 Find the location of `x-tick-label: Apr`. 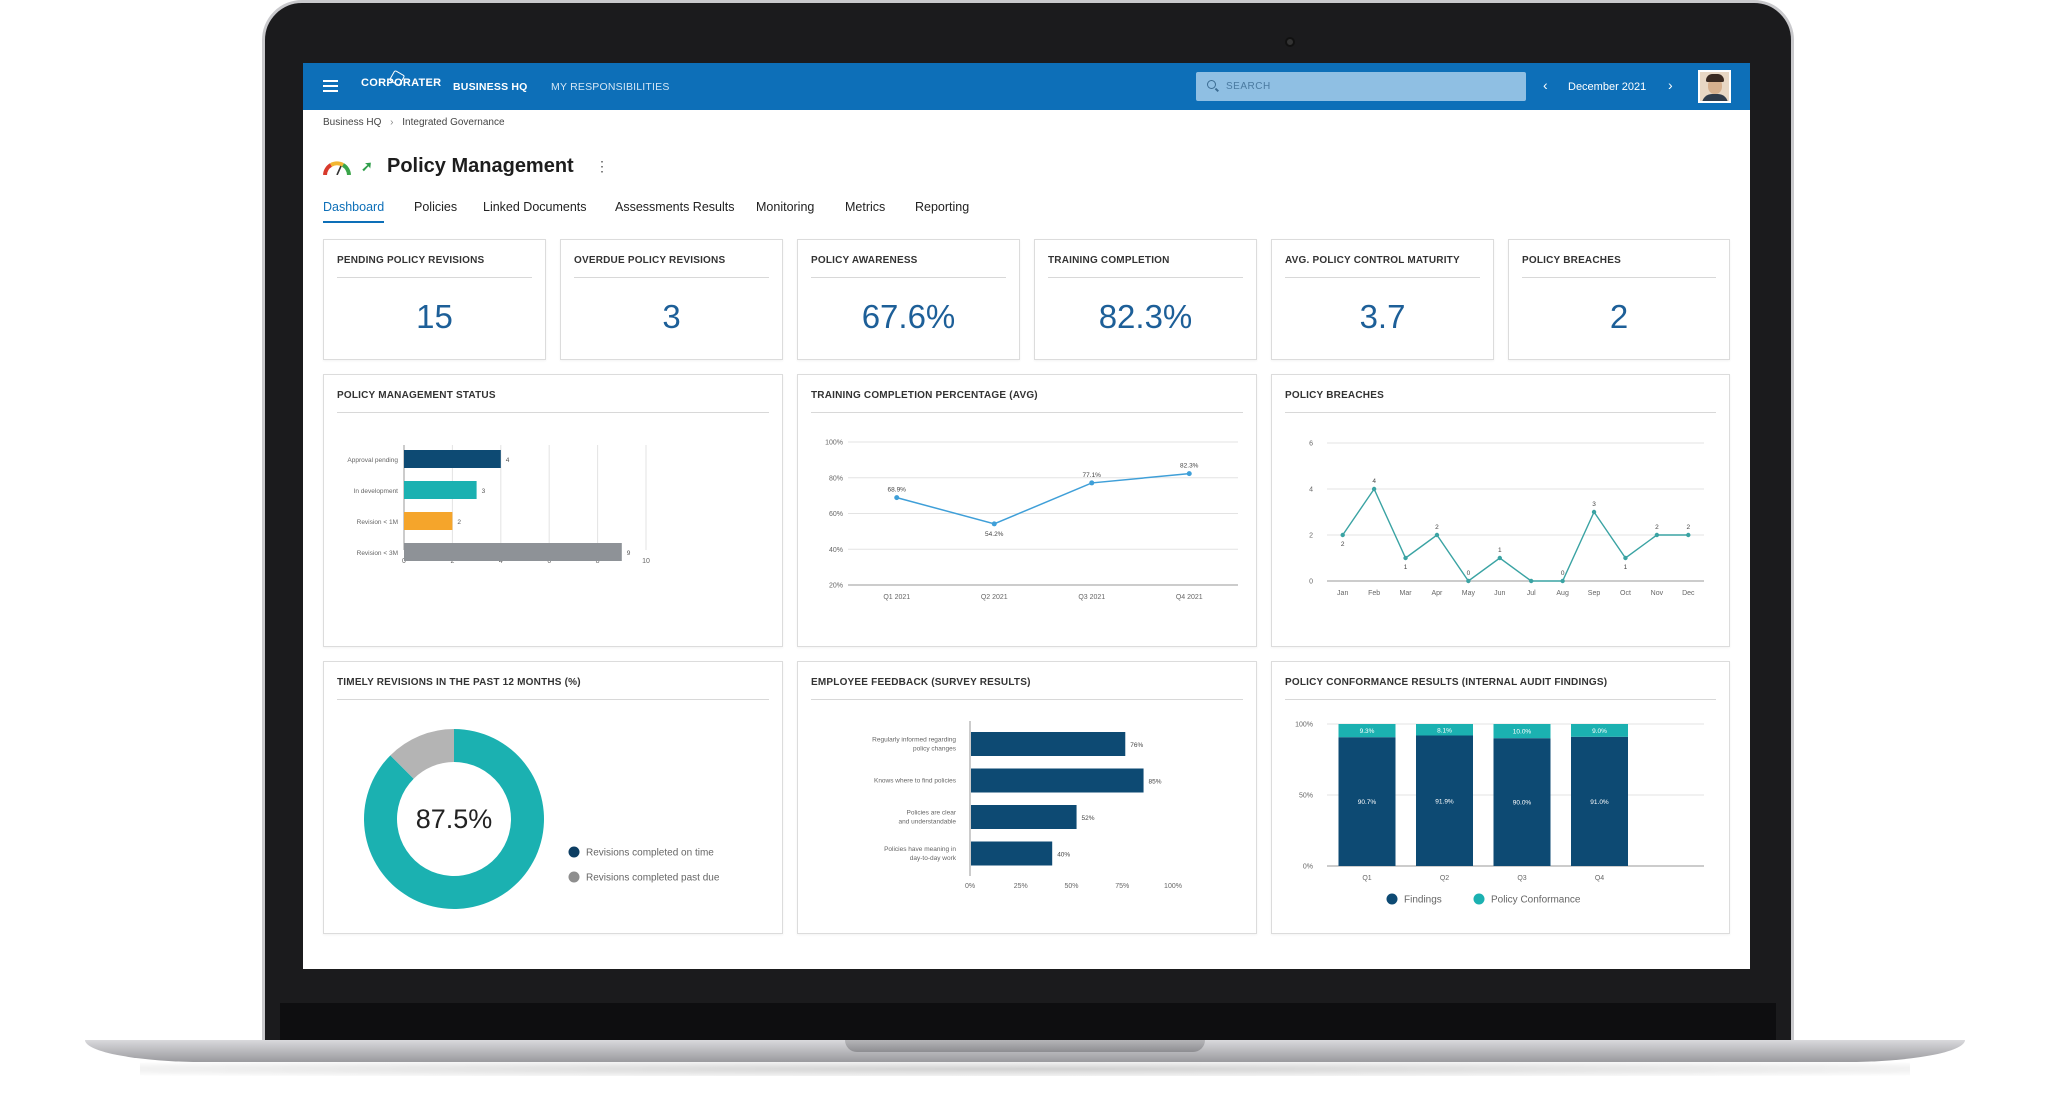

x-tick-label: Apr is located at coordinates (1438, 593).